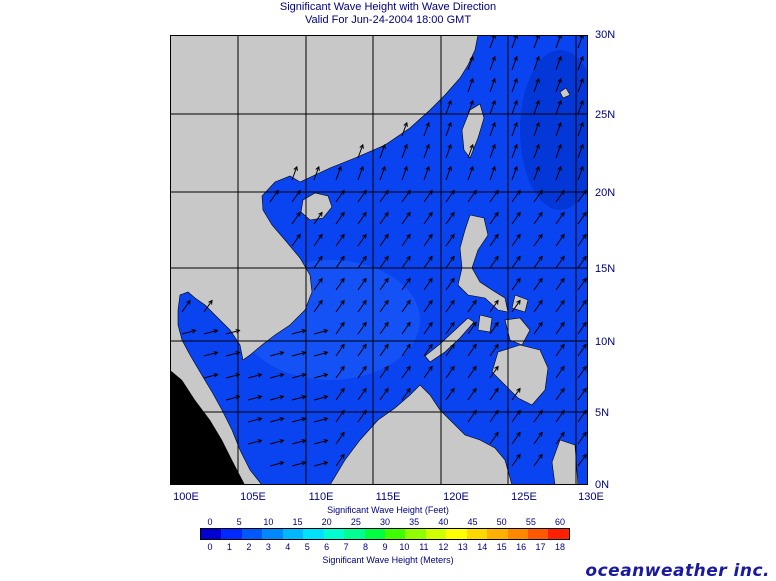 This screenshot has width=776, height=581. What do you see at coordinates (210, 522) in the screenshot?
I see `colorbar-tick-label: 0` at bounding box center [210, 522].